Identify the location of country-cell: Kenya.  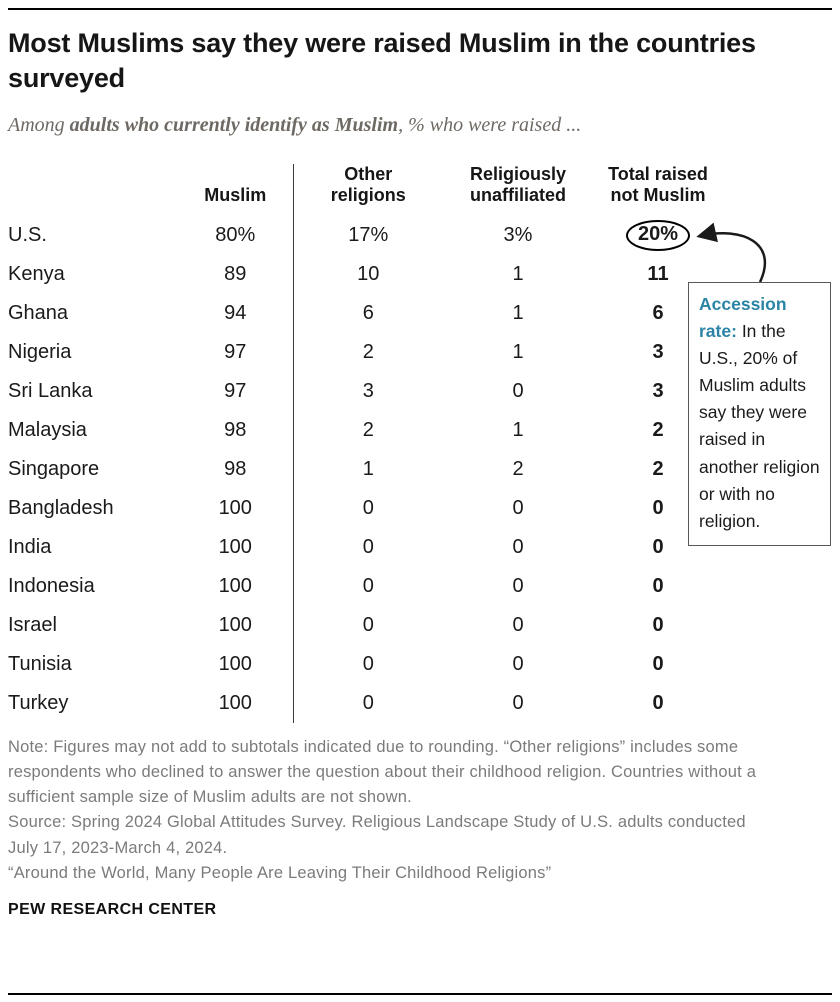
(36, 274).